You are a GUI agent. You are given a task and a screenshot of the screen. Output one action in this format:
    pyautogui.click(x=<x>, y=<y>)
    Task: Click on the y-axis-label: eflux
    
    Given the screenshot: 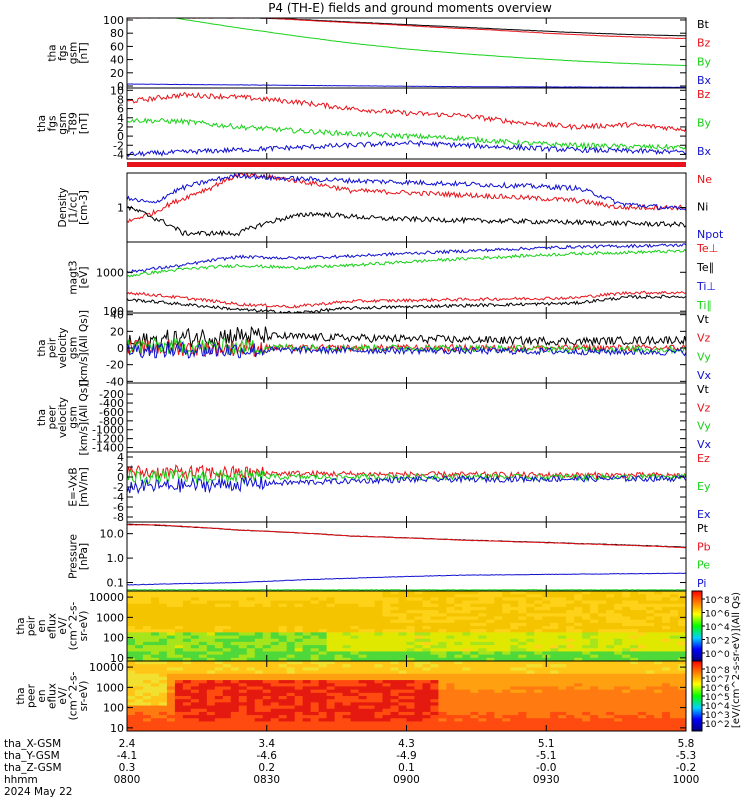 What is the action you would take?
    pyautogui.click(x=53, y=626)
    